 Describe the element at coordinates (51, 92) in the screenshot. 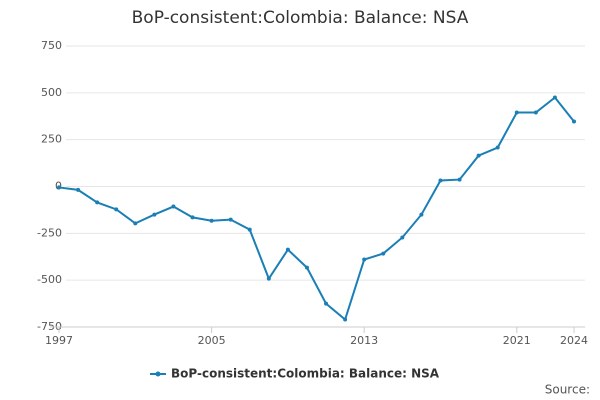

I see `y-tick-label: 500` at that location.